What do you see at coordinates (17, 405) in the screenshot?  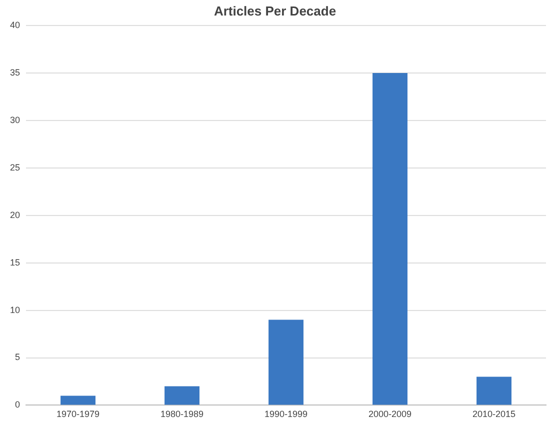 I see `y-tick-label: 0` at bounding box center [17, 405].